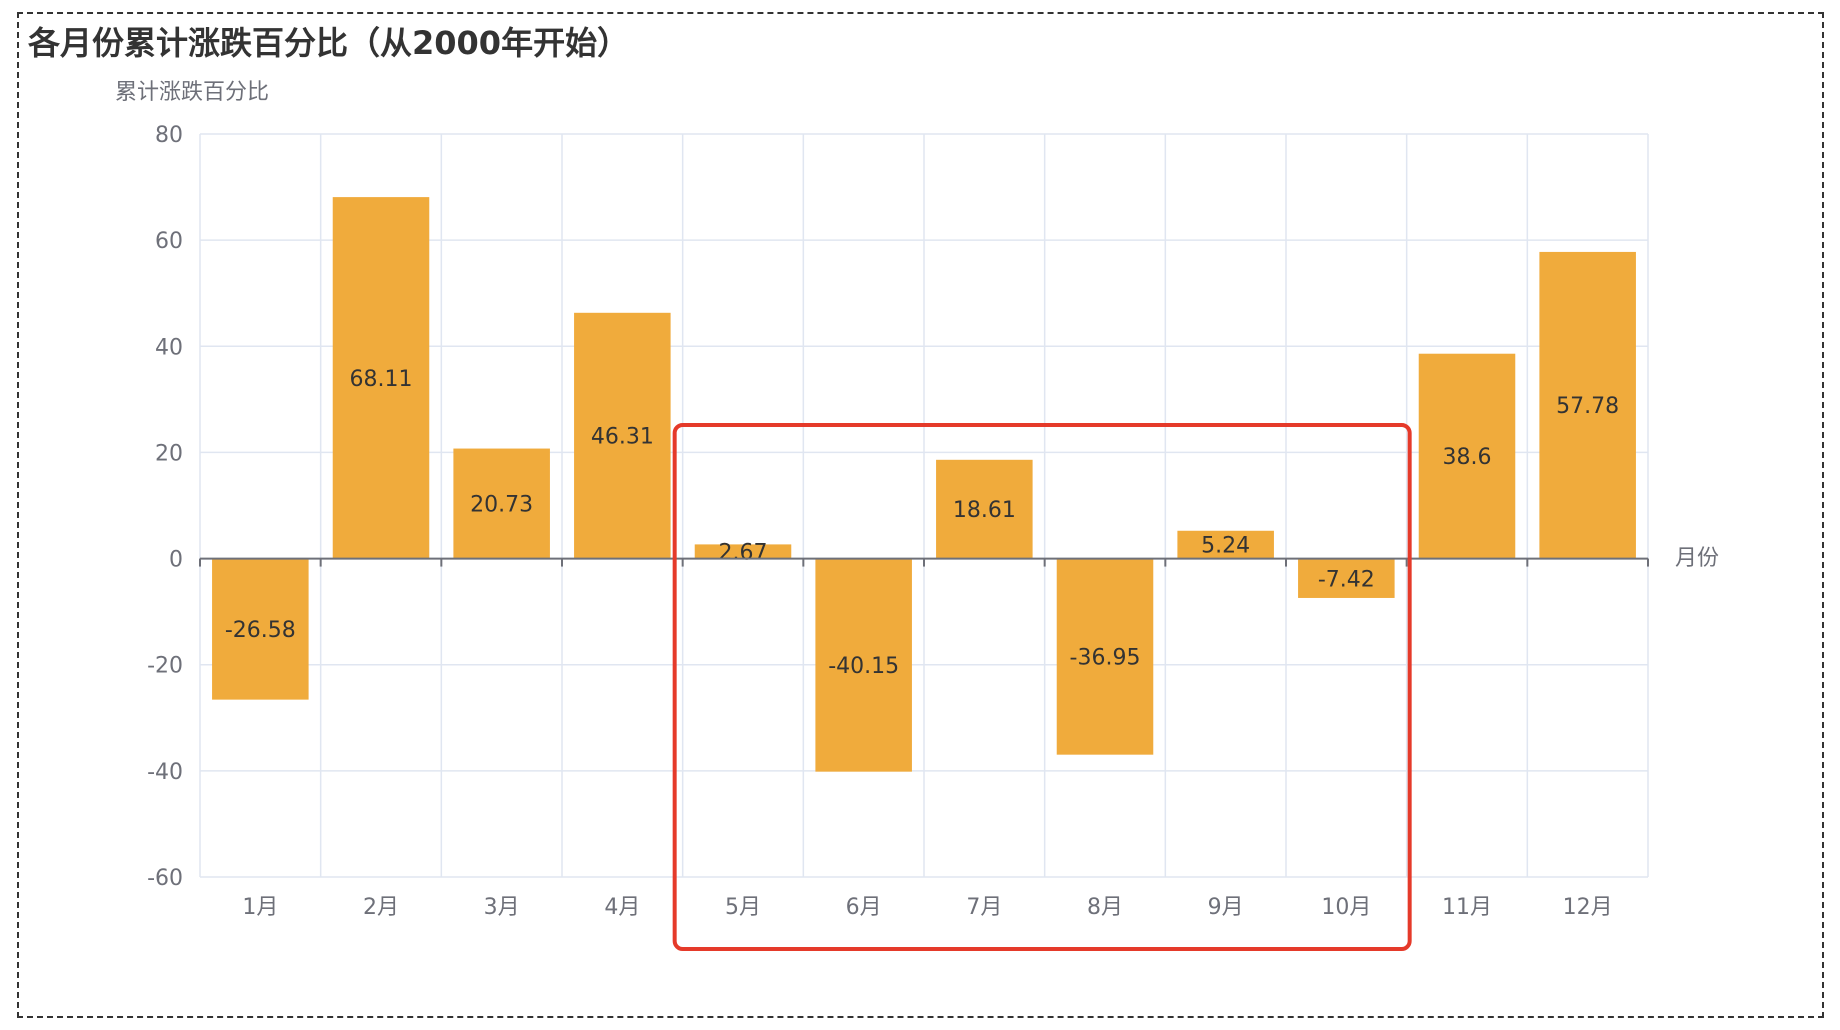 The height and width of the screenshot is (1030, 1840). Describe the element at coordinates (381, 907) in the screenshot. I see `x-tick-label: 2月` at that location.